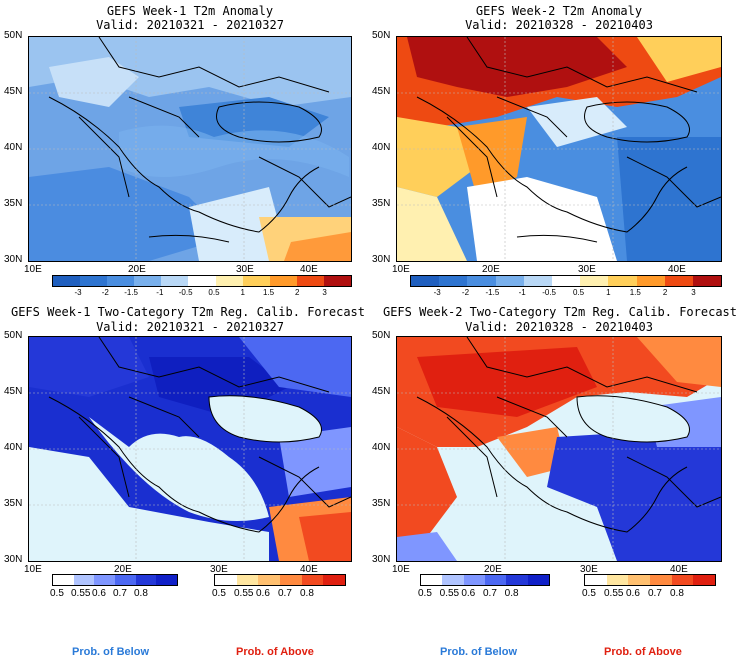 The height and width of the screenshot is (662, 740). Describe the element at coordinates (493, 569) in the screenshot. I see `panel4-lon-20: 20E` at that location.